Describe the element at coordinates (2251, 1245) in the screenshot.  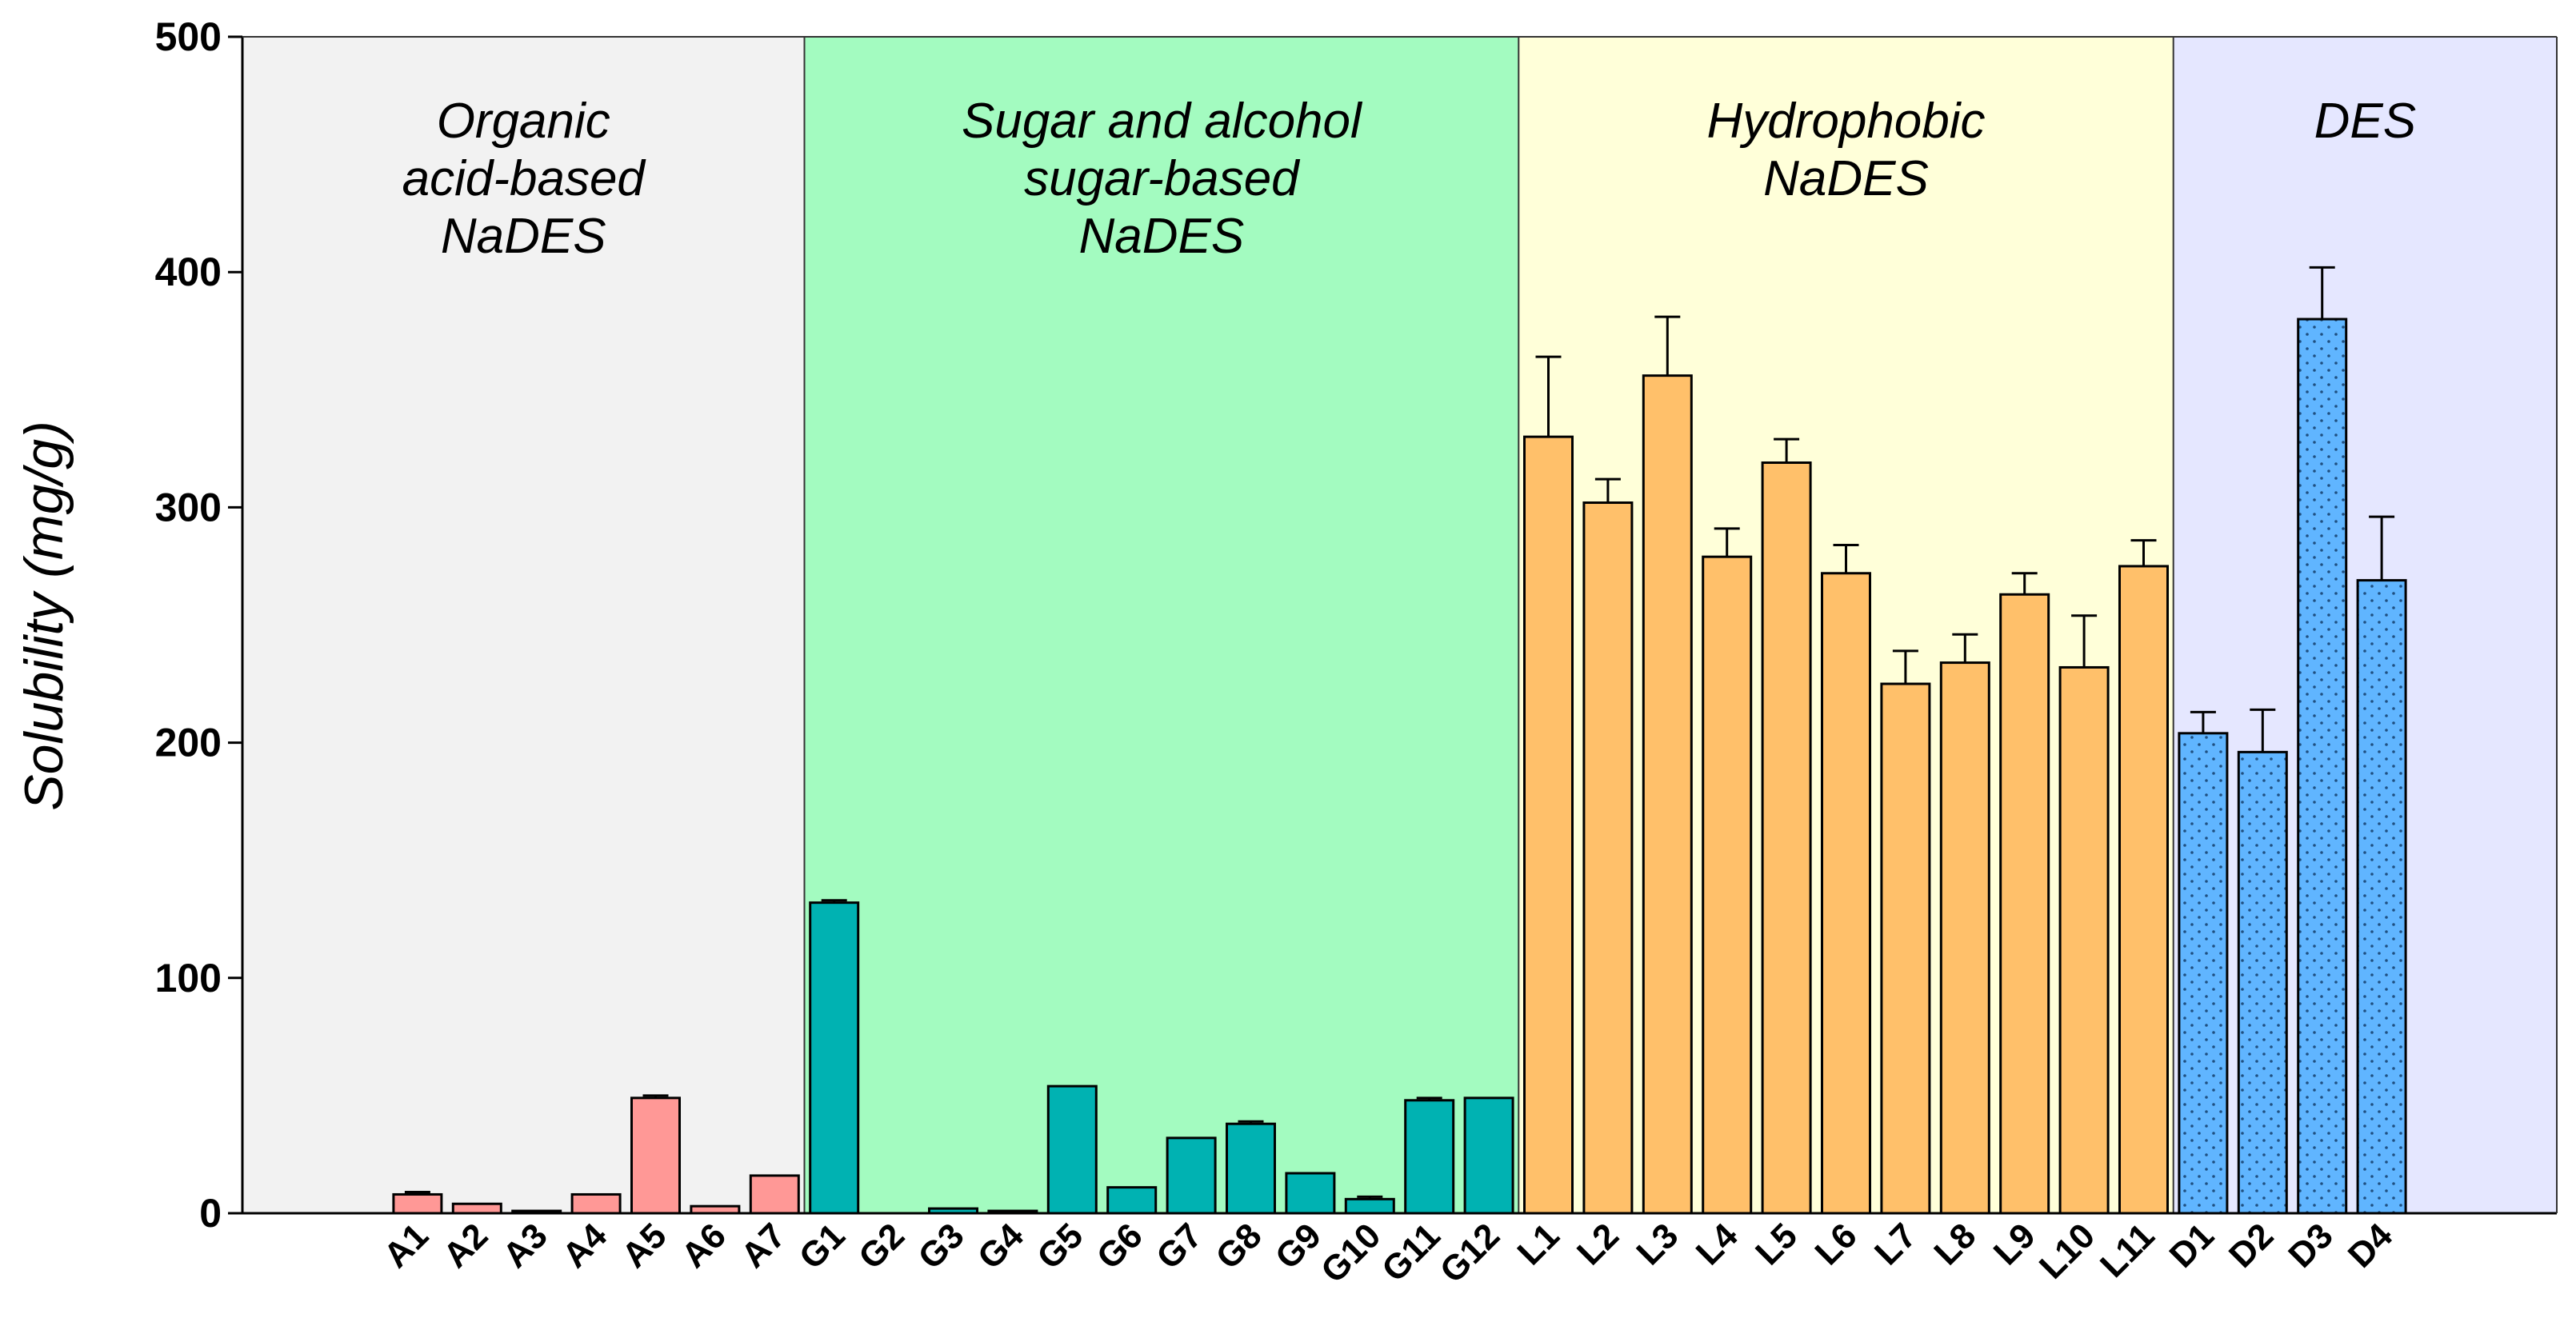
I see `x-tick-label-D2: D2` at that location.